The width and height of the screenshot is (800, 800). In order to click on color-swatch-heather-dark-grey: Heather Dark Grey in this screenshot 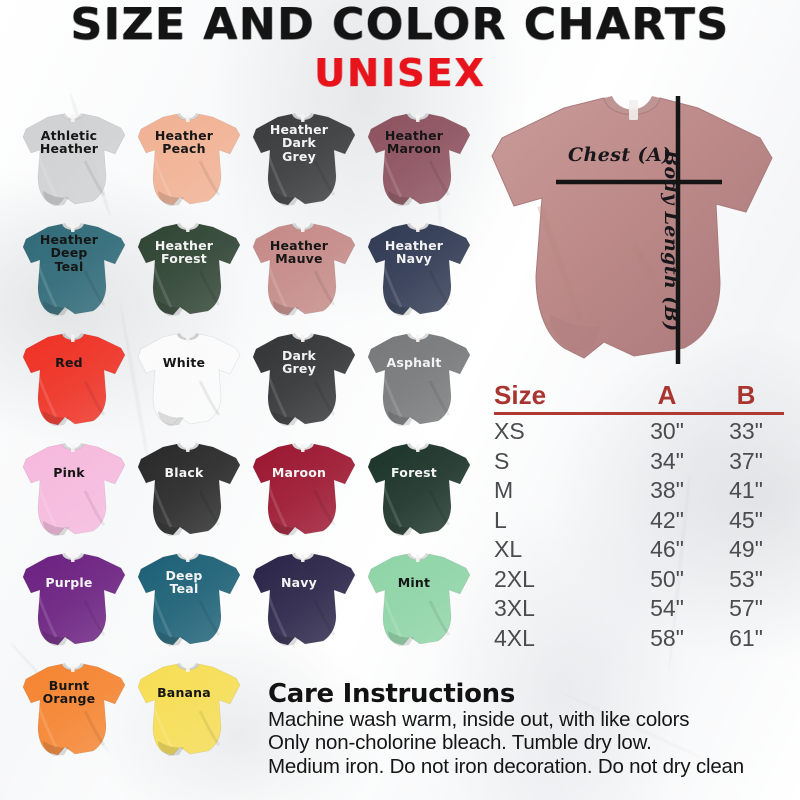, I will do `click(303, 160)`.